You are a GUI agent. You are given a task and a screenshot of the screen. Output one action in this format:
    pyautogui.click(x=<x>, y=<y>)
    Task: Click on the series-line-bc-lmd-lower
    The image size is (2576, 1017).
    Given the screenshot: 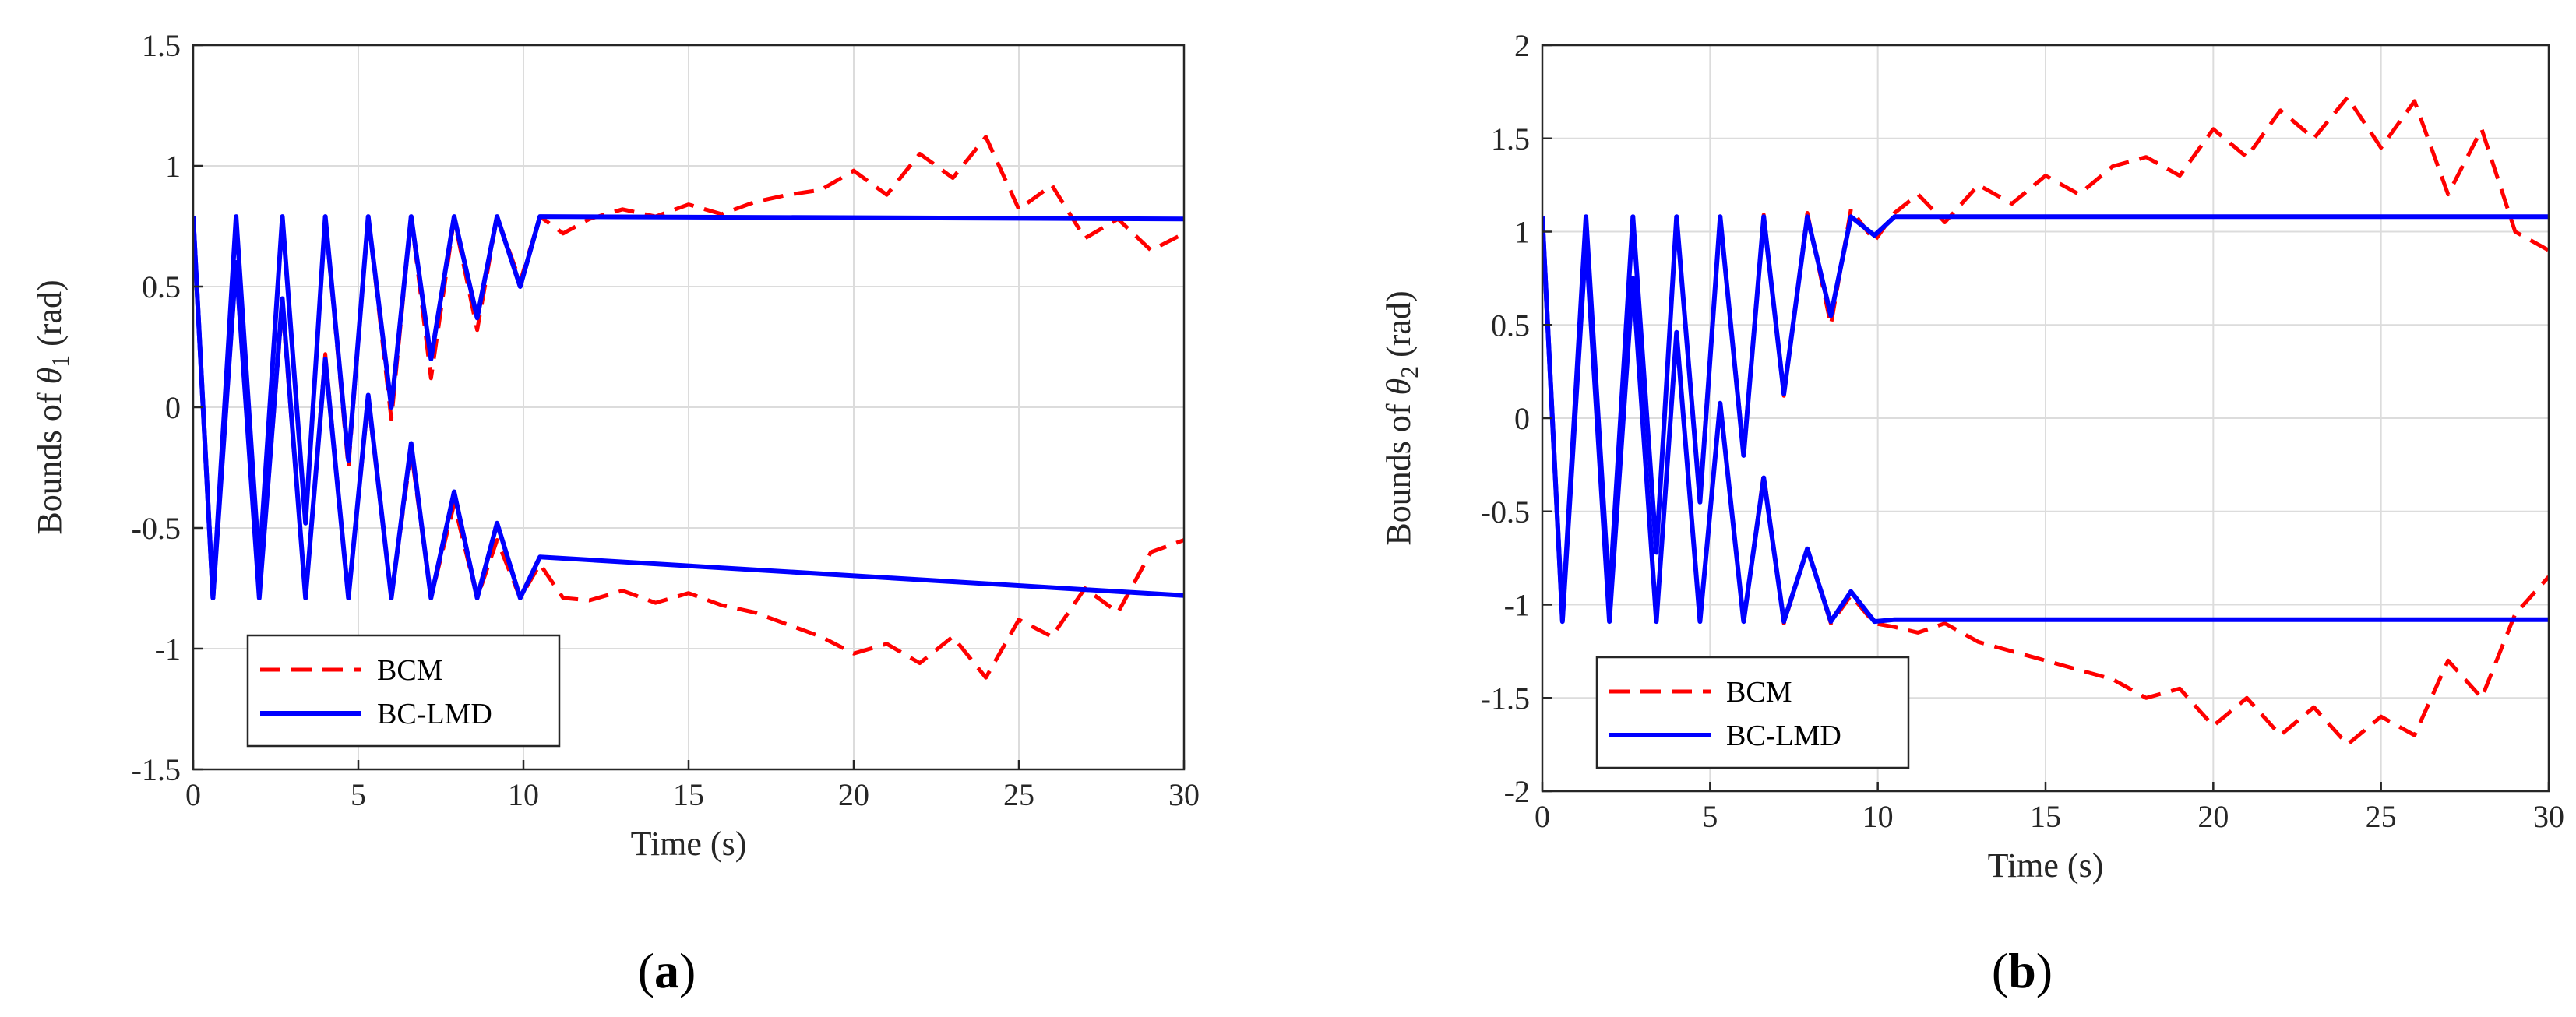 What is the action you would take?
    pyautogui.click(x=688, y=408)
    